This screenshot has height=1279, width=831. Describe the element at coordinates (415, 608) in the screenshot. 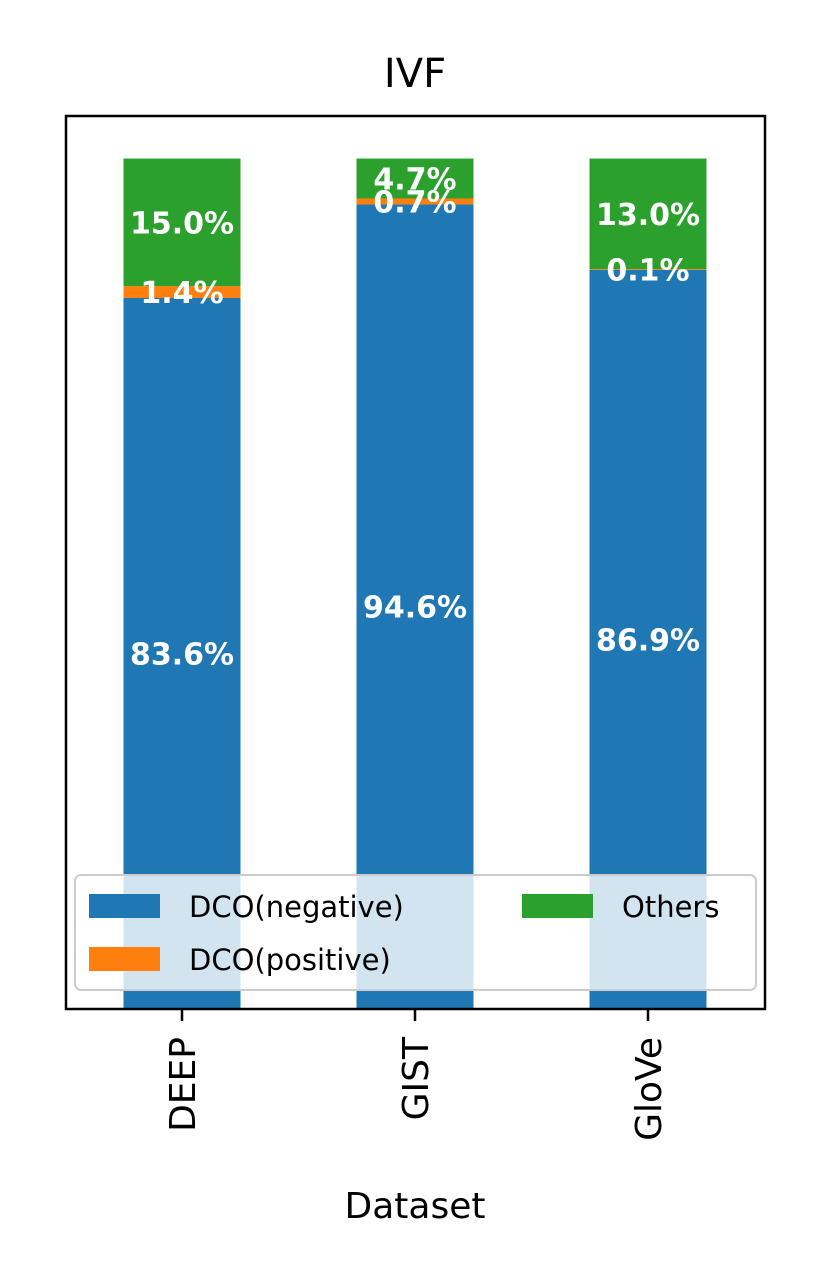

I see `data-label: 94.6%` at that location.